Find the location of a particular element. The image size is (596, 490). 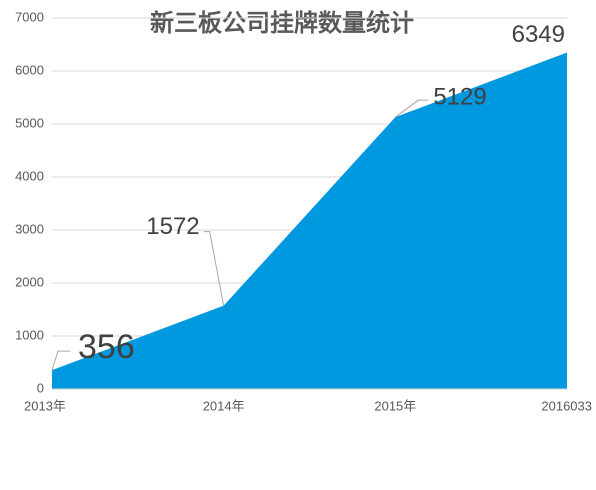

chart-title: 新三板公司挂牌数量统计 is located at coordinates (282, 23).